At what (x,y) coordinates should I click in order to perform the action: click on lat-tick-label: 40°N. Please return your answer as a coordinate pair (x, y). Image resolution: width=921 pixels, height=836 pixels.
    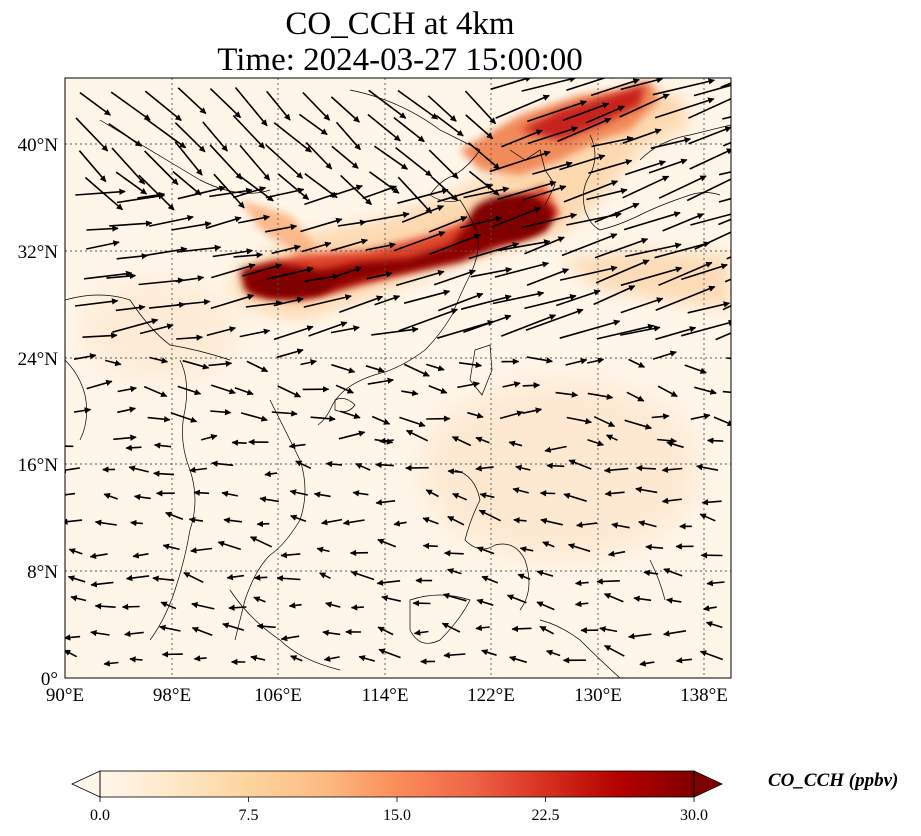
    Looking at the image, I should click on (38, 145).